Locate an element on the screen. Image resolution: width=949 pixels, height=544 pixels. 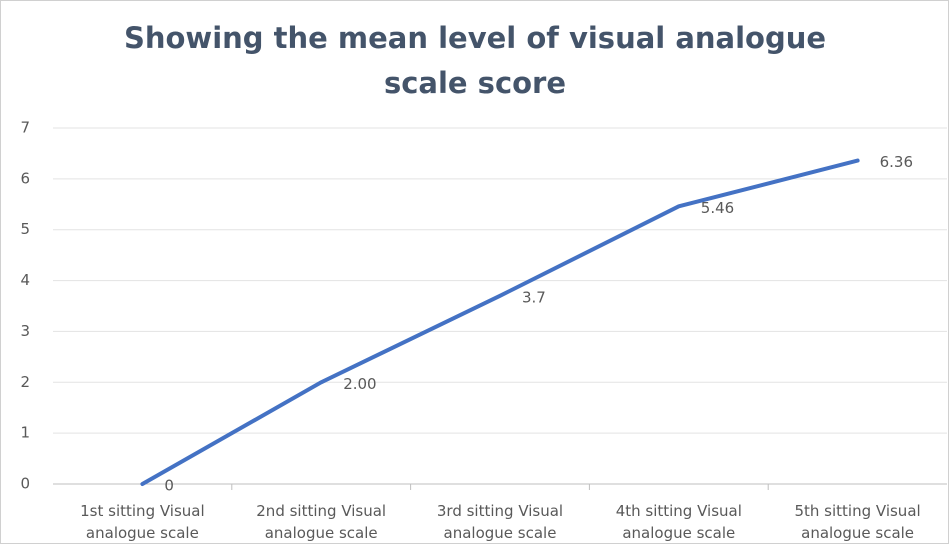
y-tick-label: 6 is located at coordinates (25, 178).